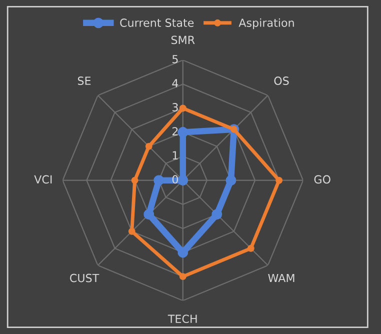 The image size is (381, 334). Describe the element at coordinates (157, 22) in the screenshot. I see `legend-label: Current State` at that location.